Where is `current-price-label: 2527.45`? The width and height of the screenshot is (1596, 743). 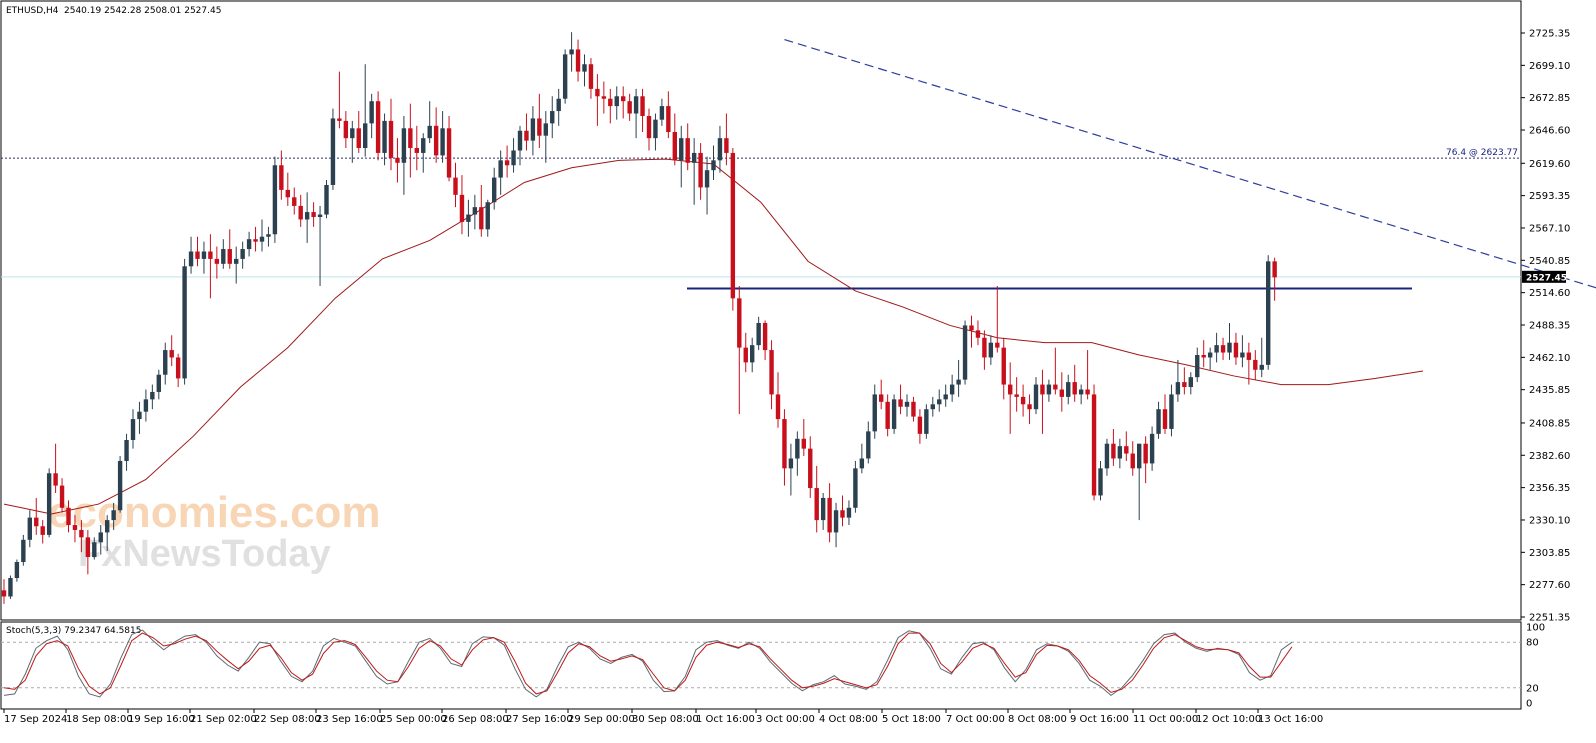
current-price-label: 2527.45 is located at coordinates (1546, 278).